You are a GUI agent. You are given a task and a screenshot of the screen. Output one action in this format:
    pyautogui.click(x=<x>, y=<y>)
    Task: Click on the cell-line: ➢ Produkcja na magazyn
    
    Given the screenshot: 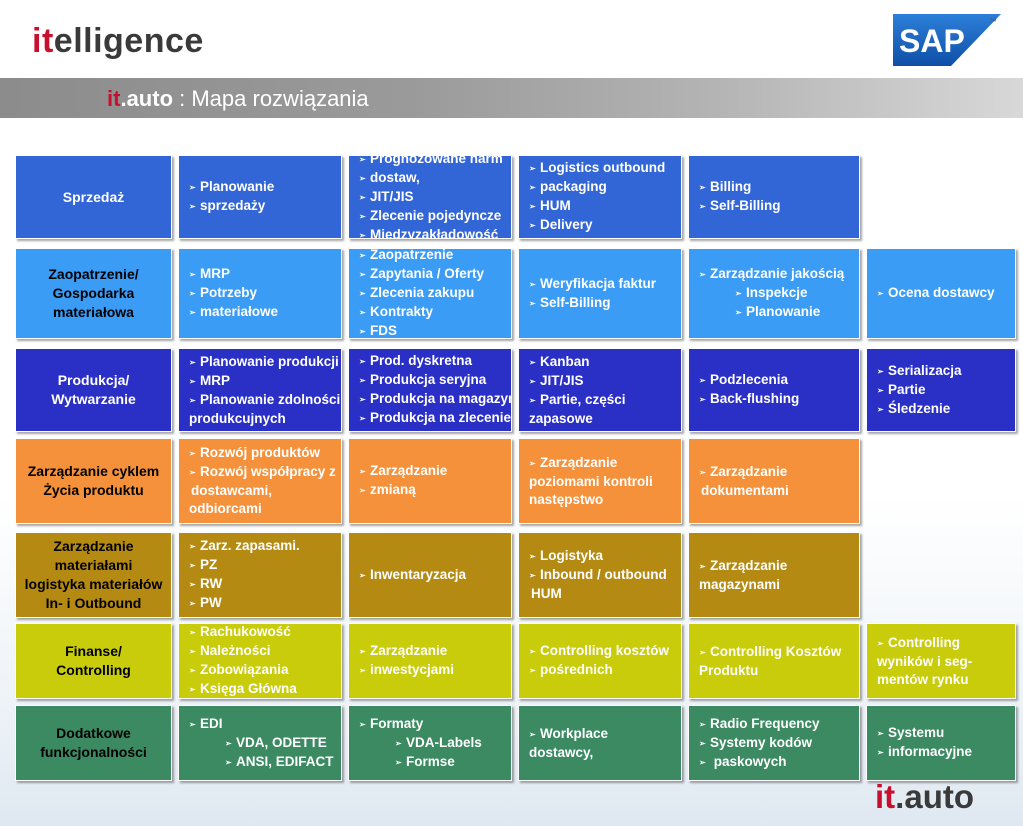 What is the action you would take?
    pyautogui.click(x=435, y=399)
    